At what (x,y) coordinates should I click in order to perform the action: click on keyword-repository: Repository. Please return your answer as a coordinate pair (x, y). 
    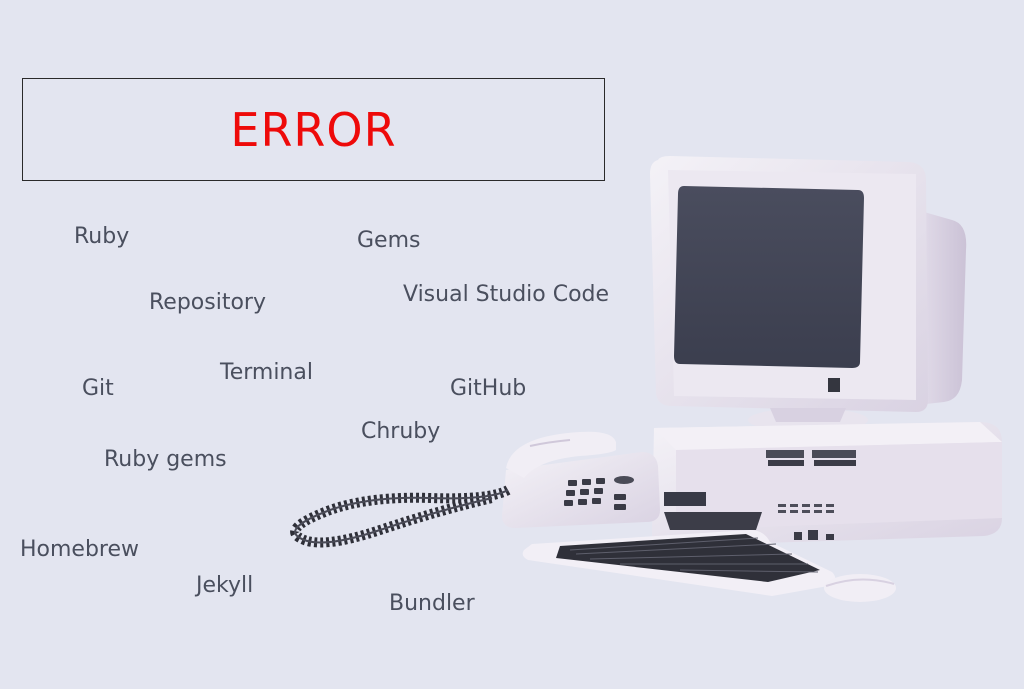
    Looking at the image, I should click on (207, 302).